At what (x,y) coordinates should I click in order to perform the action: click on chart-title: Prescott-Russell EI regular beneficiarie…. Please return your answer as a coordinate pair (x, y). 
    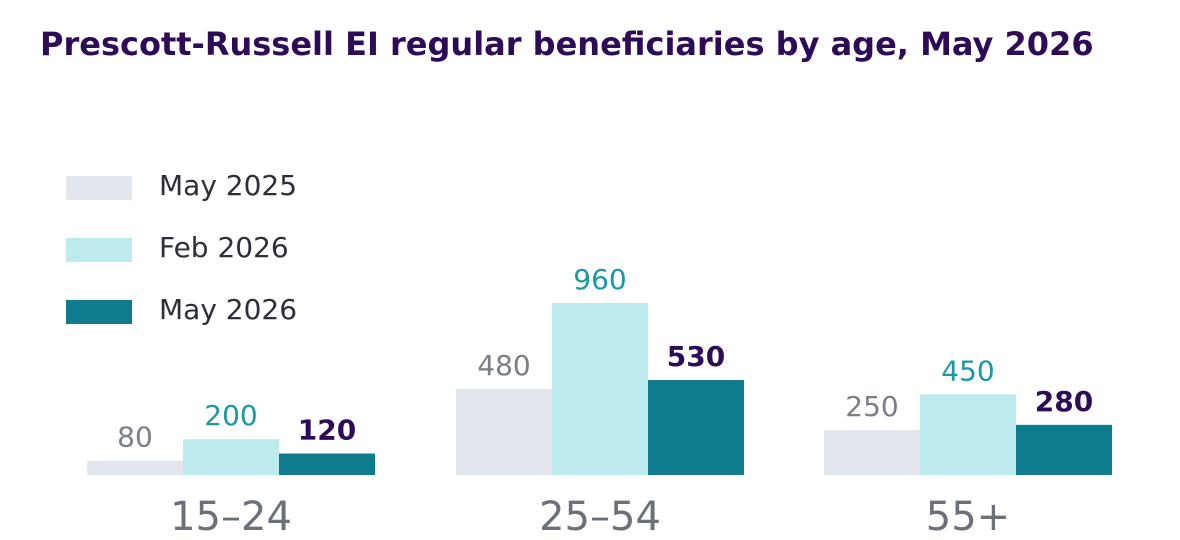
    Looking at the image, I should click on (567, 44).